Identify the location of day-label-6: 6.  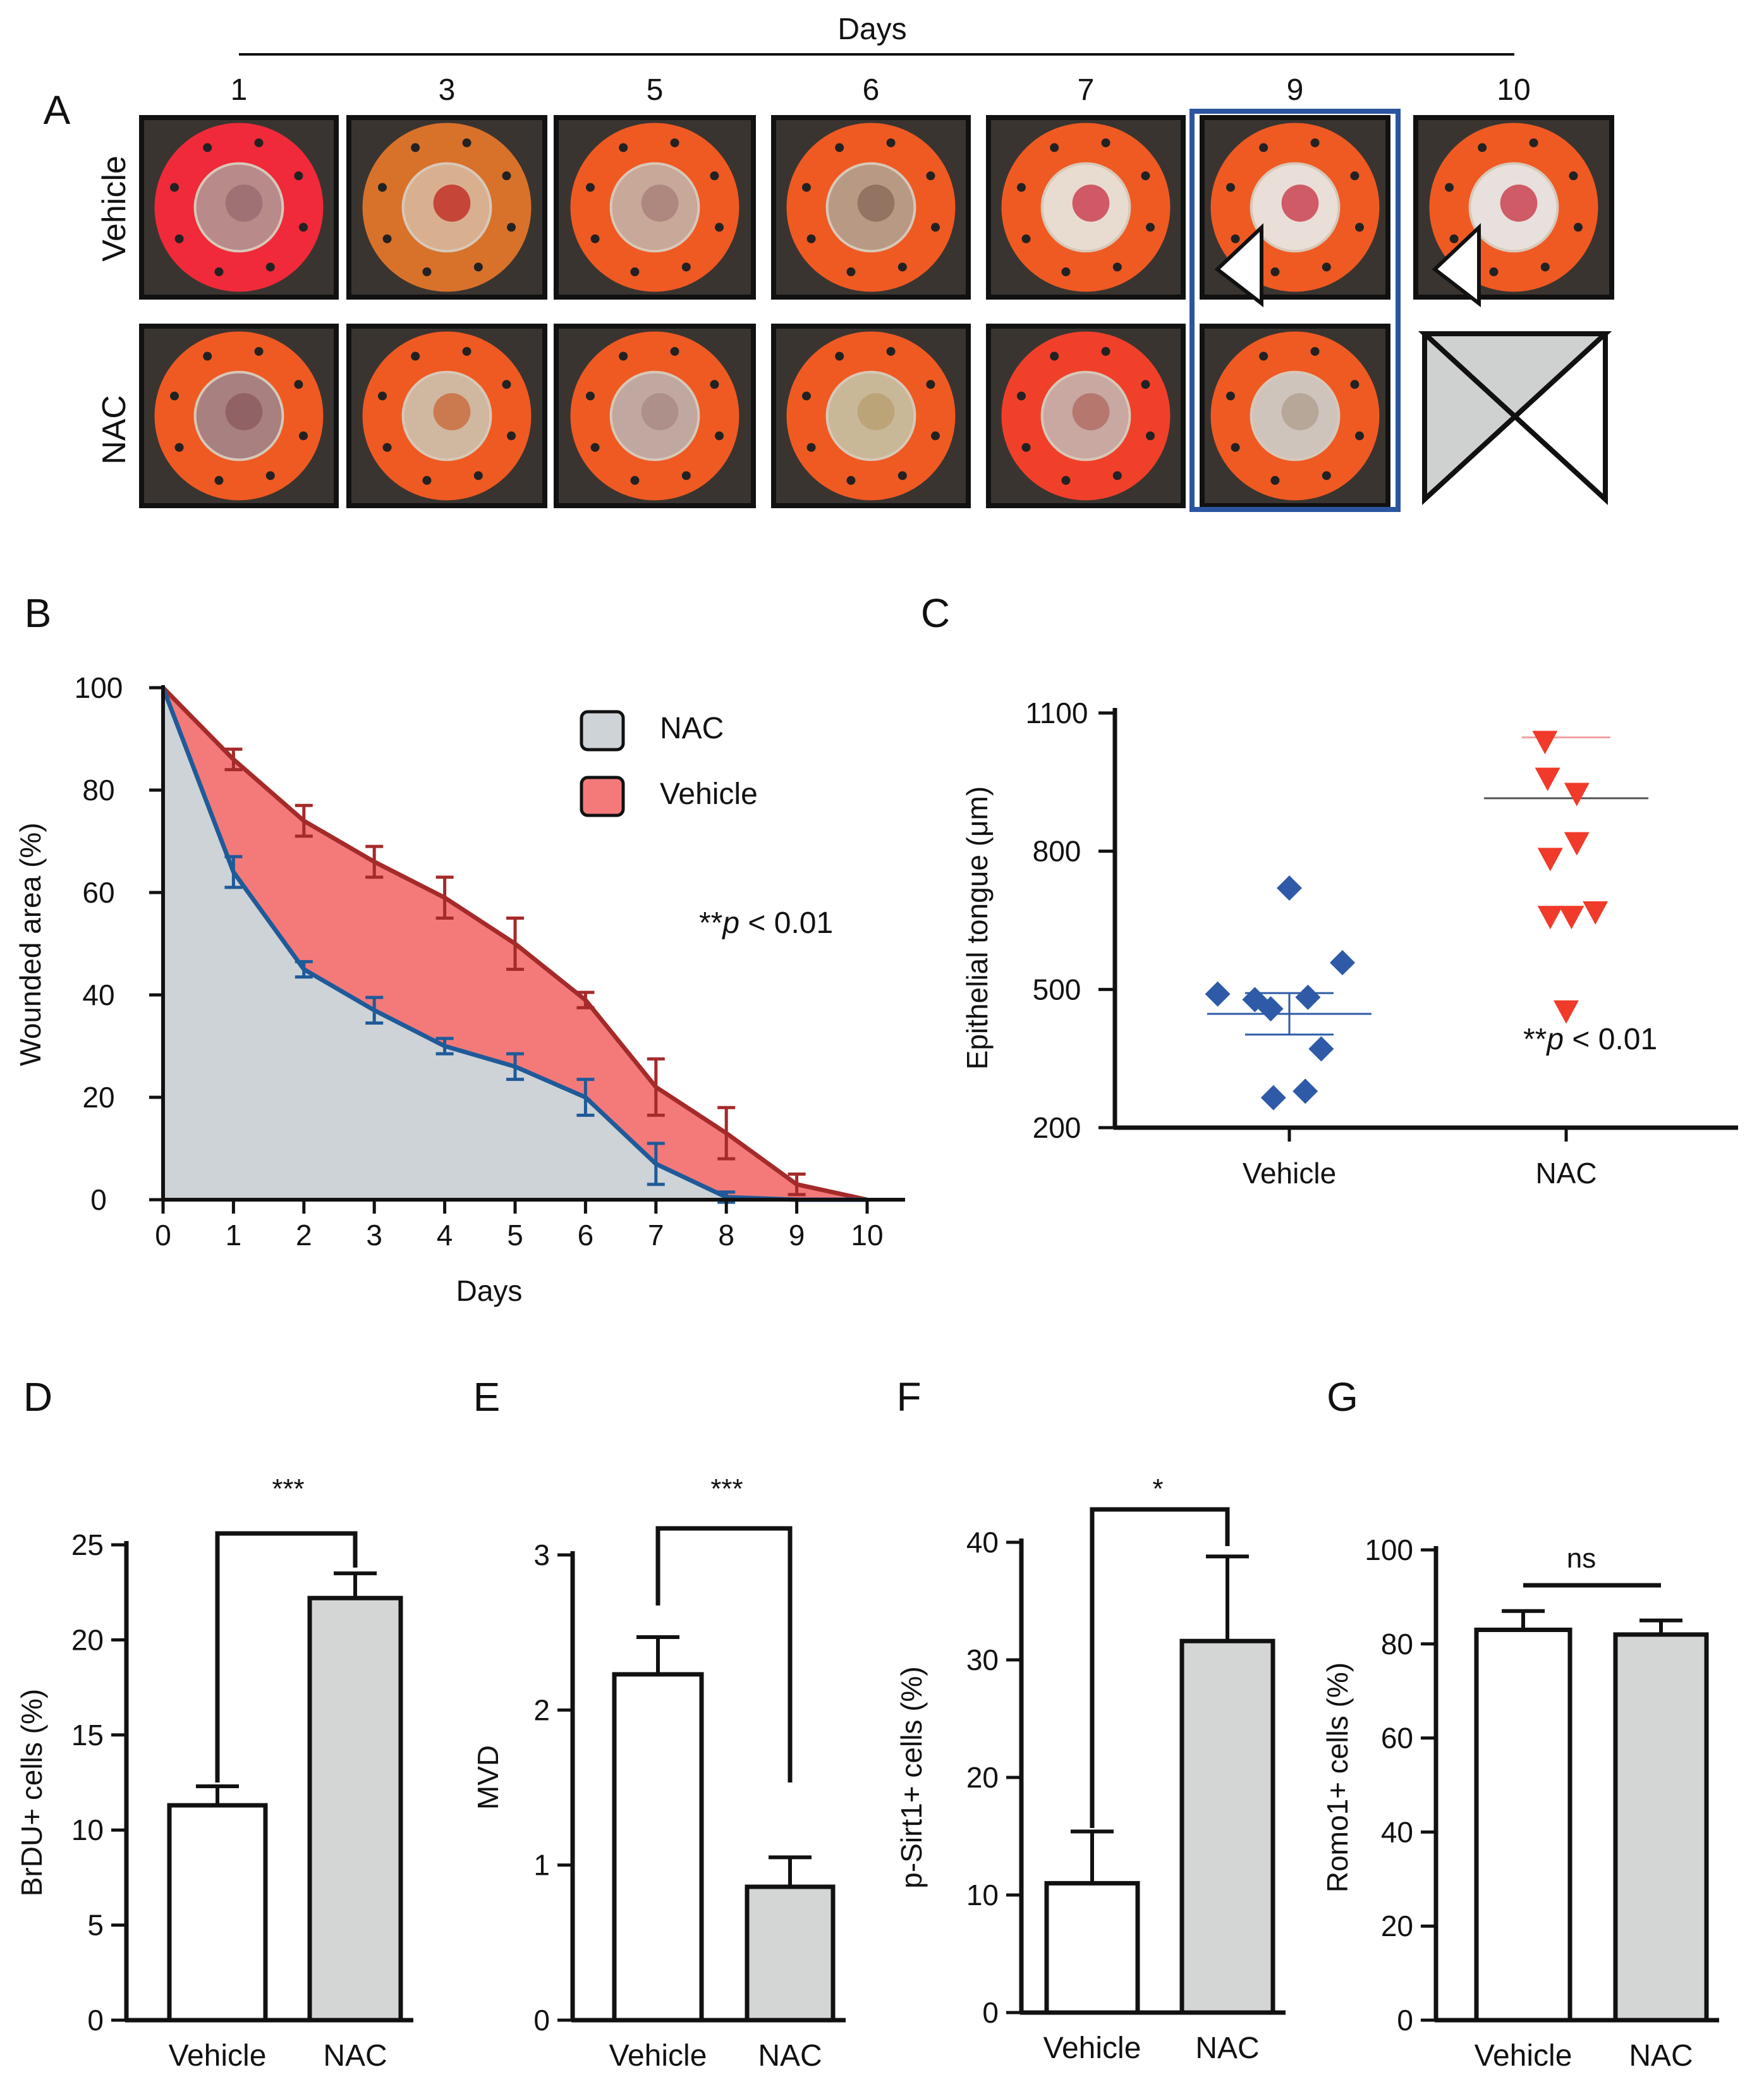
(871, 90).